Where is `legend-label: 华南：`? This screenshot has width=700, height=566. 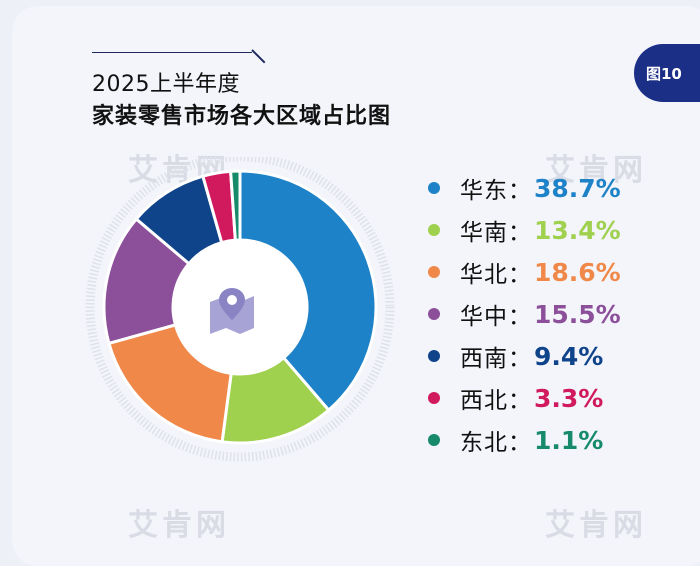 legend-label: 华南： is located at coordinates (496, 233).